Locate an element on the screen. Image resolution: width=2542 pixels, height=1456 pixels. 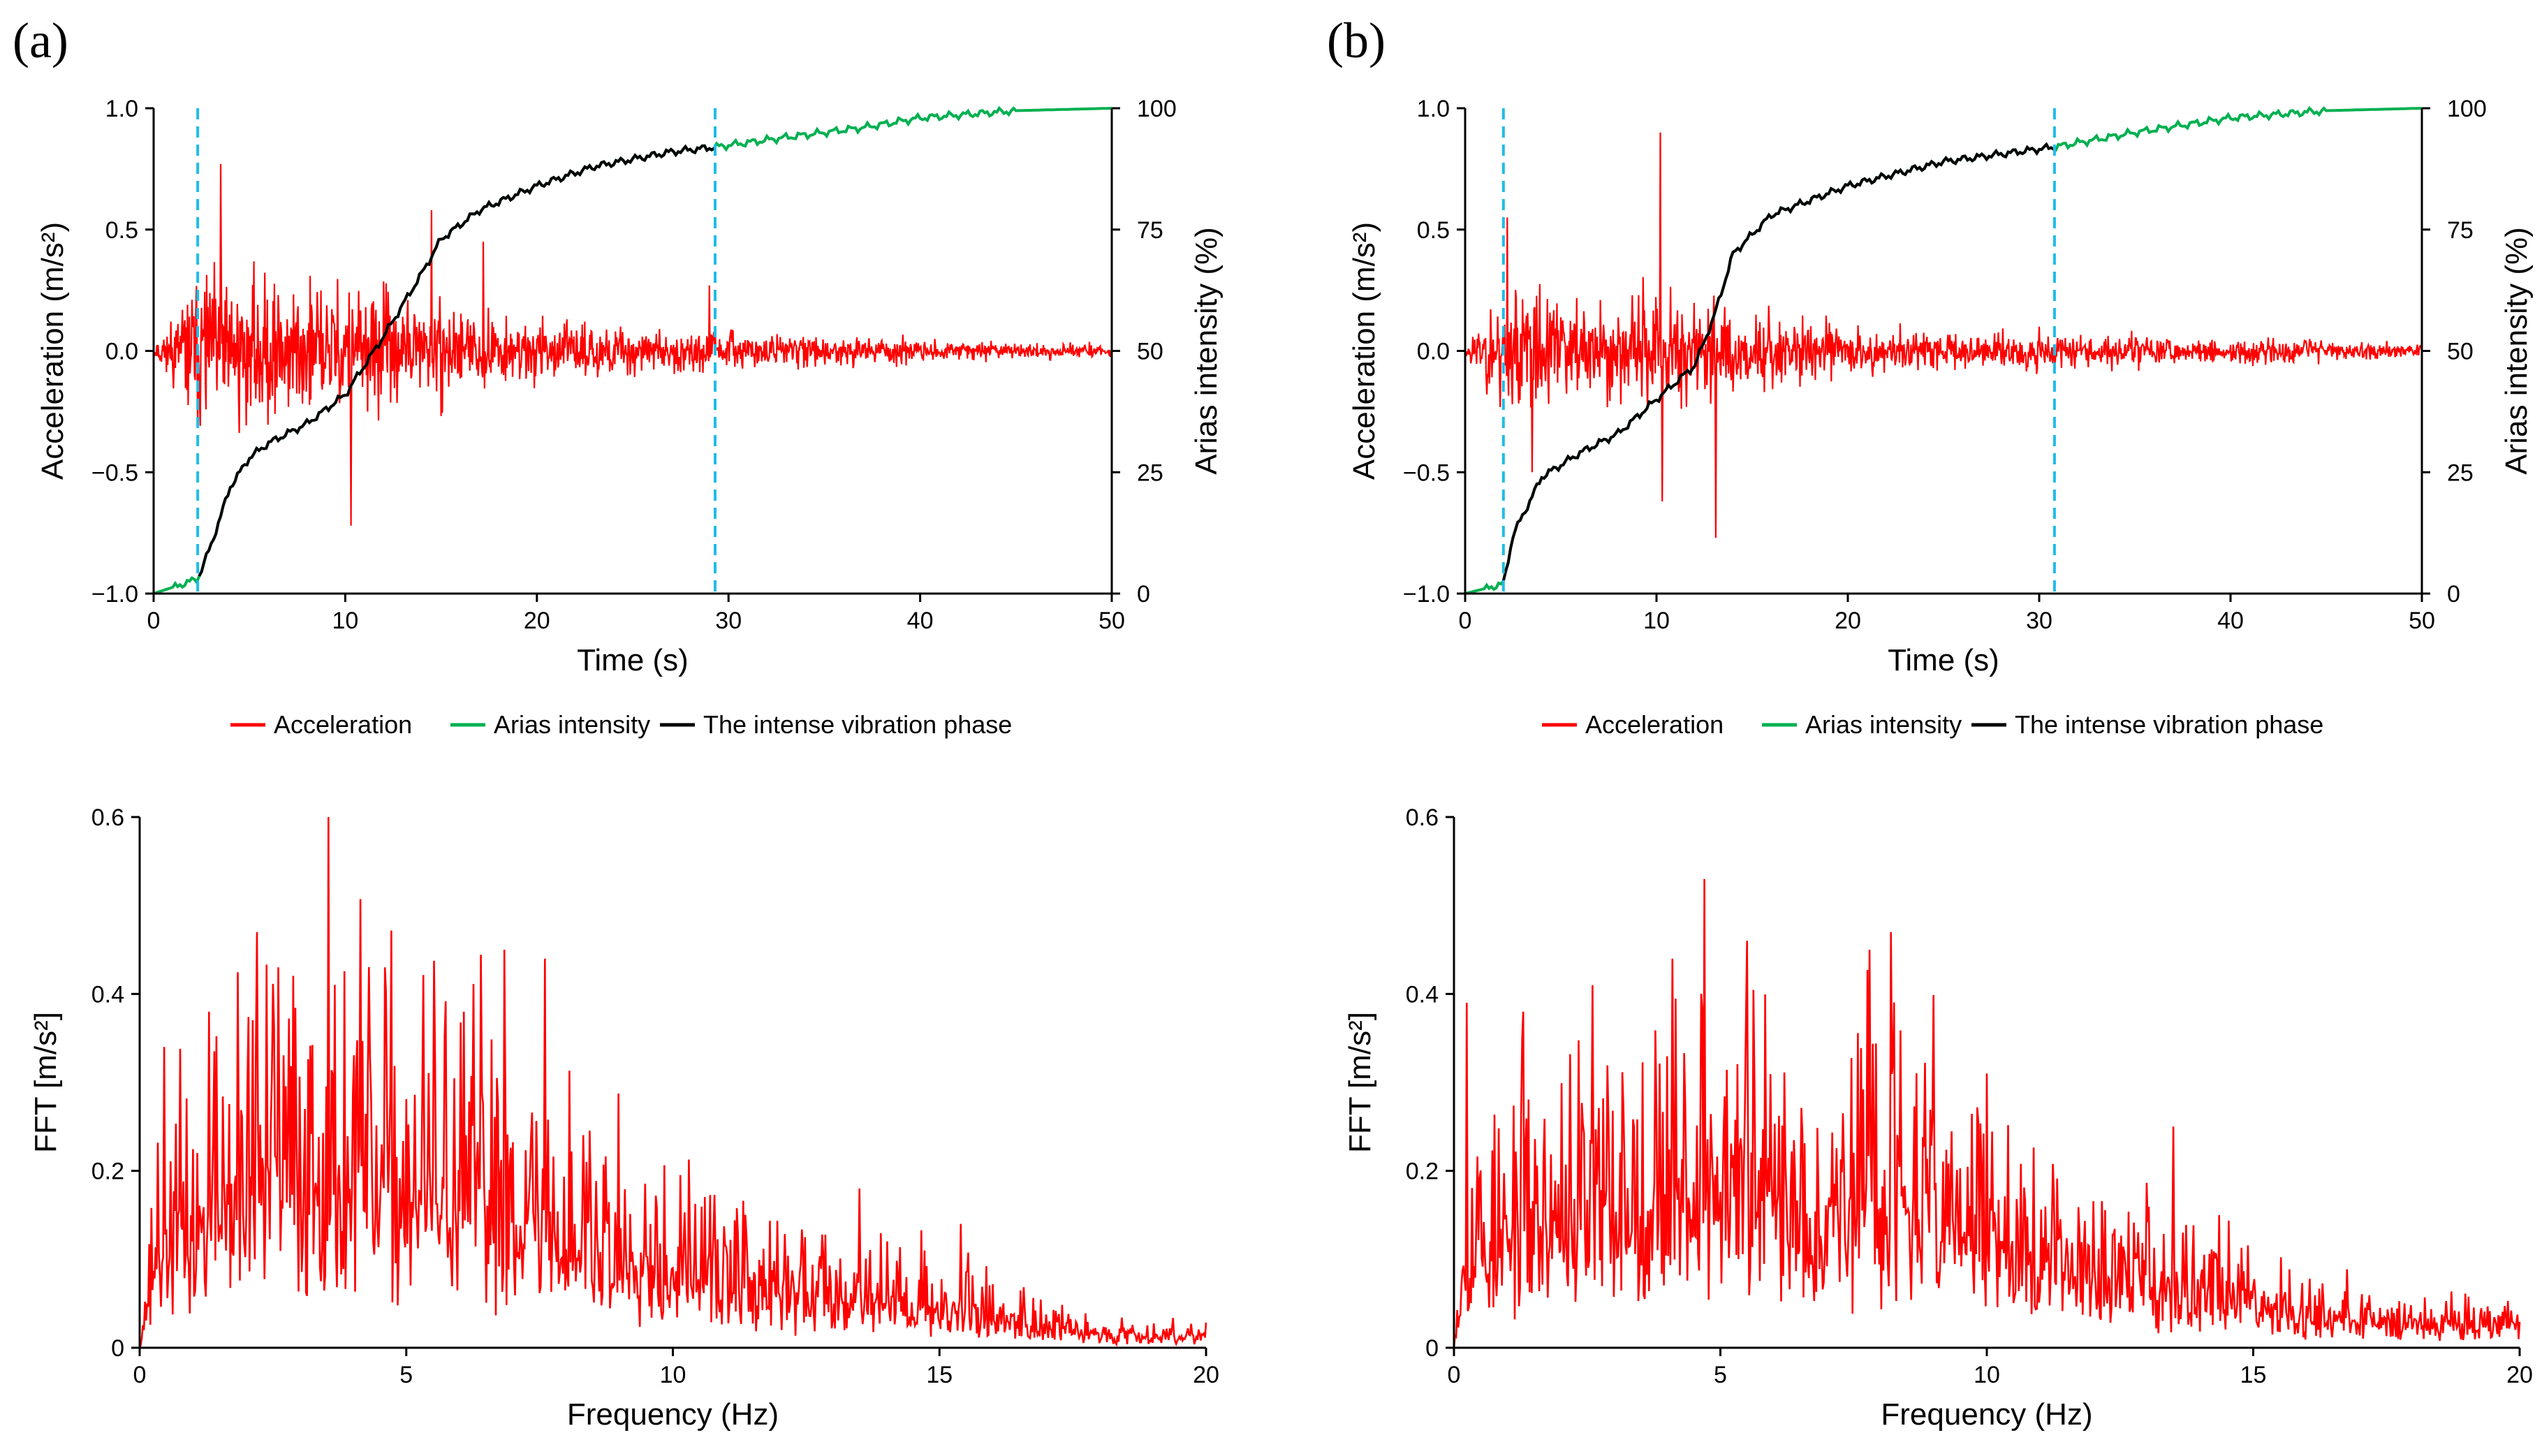
panel-label-a: (a) is located at coordinates (40, 40).